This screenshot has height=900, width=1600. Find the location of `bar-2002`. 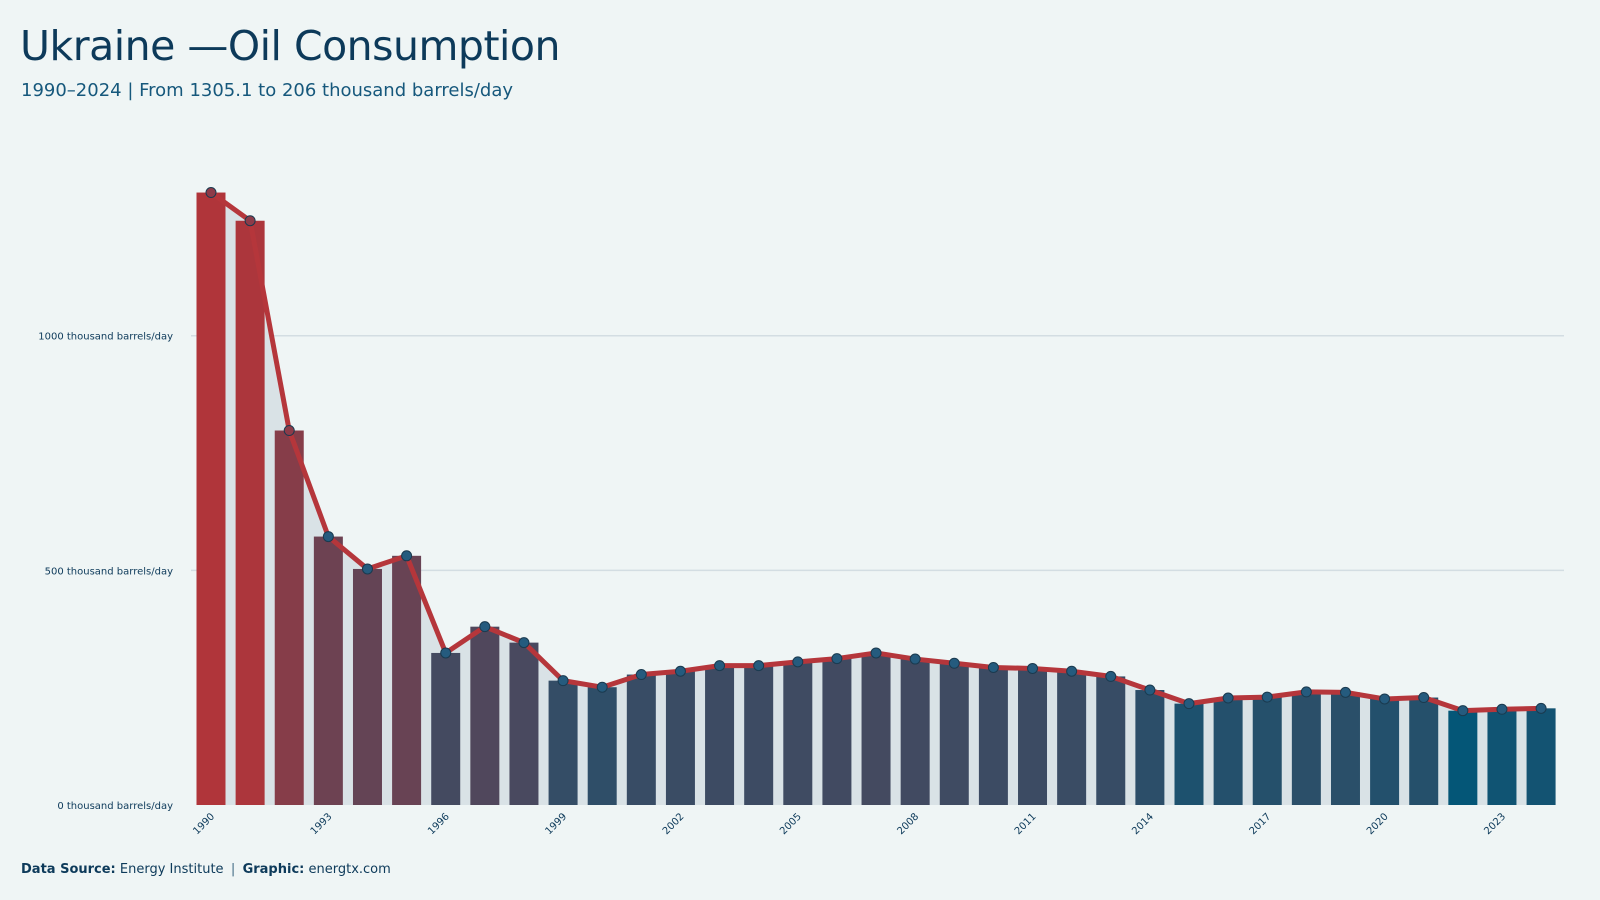

bar-2002 is located at coordinates (680, 738).